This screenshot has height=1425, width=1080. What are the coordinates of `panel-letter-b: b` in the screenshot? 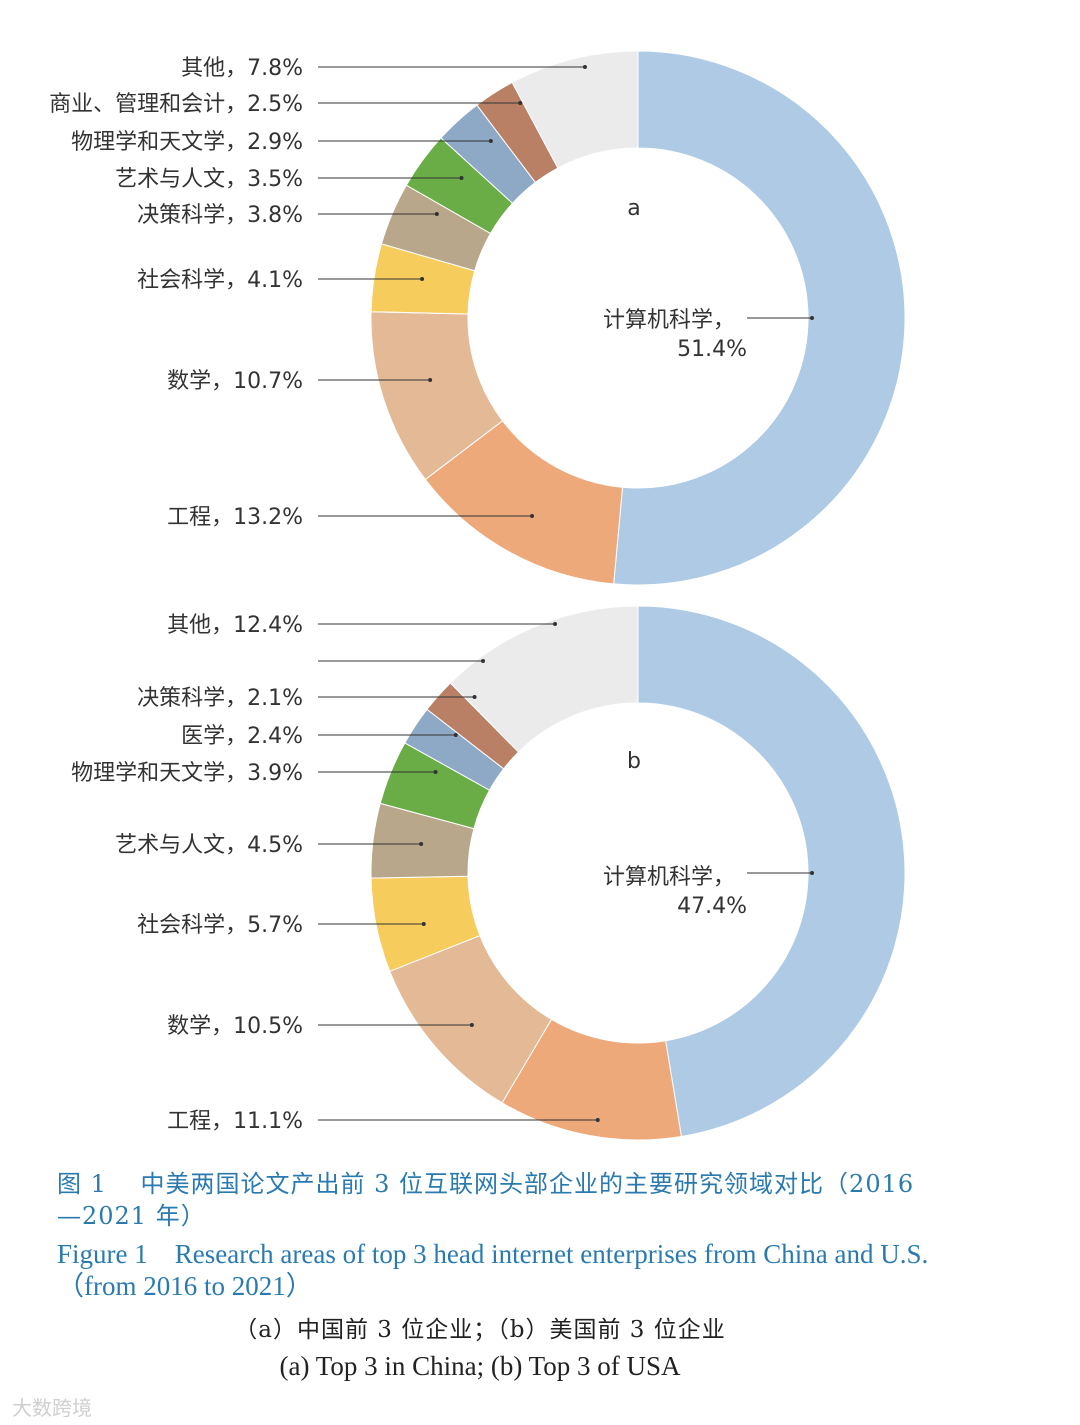 It's located at (634, 761).